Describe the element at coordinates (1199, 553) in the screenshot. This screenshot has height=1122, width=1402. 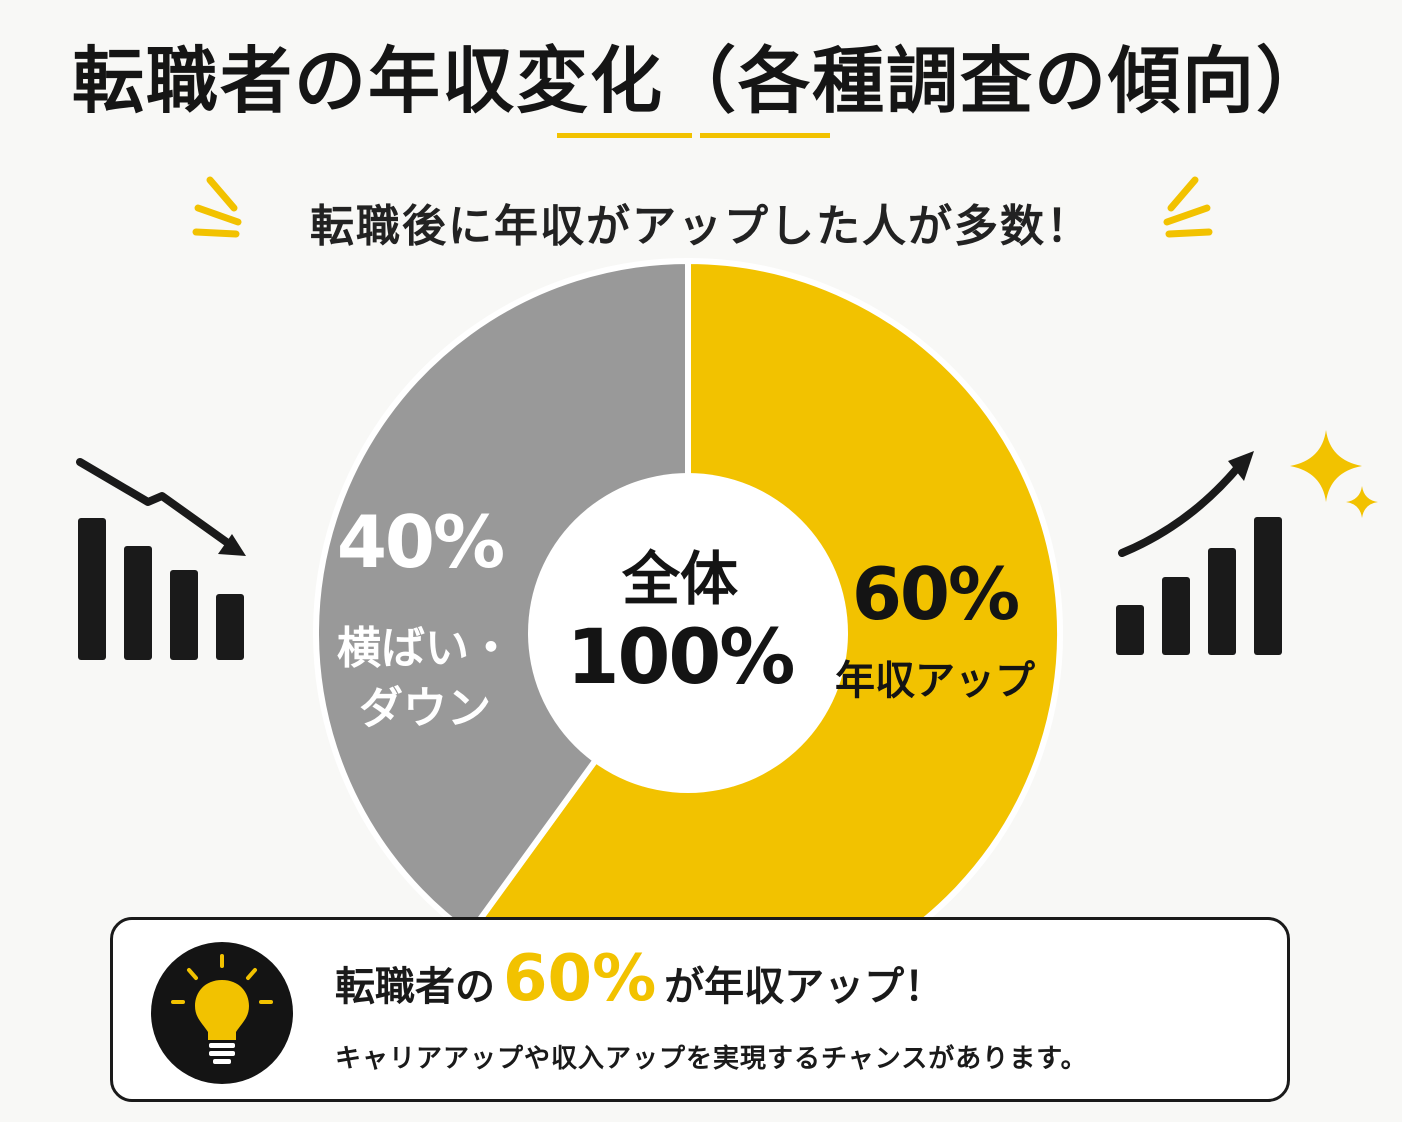
I see `bar-chart-up-icon` at that location.